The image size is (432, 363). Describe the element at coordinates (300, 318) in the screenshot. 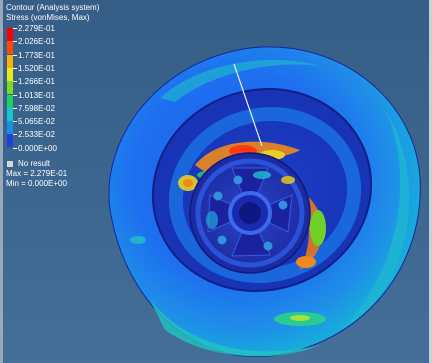

I see `stress-hotspot-bottom-core` at that location.